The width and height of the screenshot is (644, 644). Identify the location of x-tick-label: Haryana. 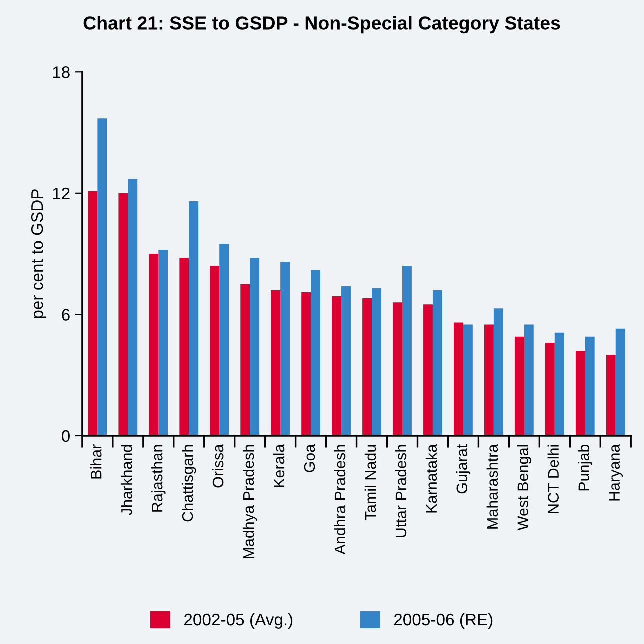
(616, 472).